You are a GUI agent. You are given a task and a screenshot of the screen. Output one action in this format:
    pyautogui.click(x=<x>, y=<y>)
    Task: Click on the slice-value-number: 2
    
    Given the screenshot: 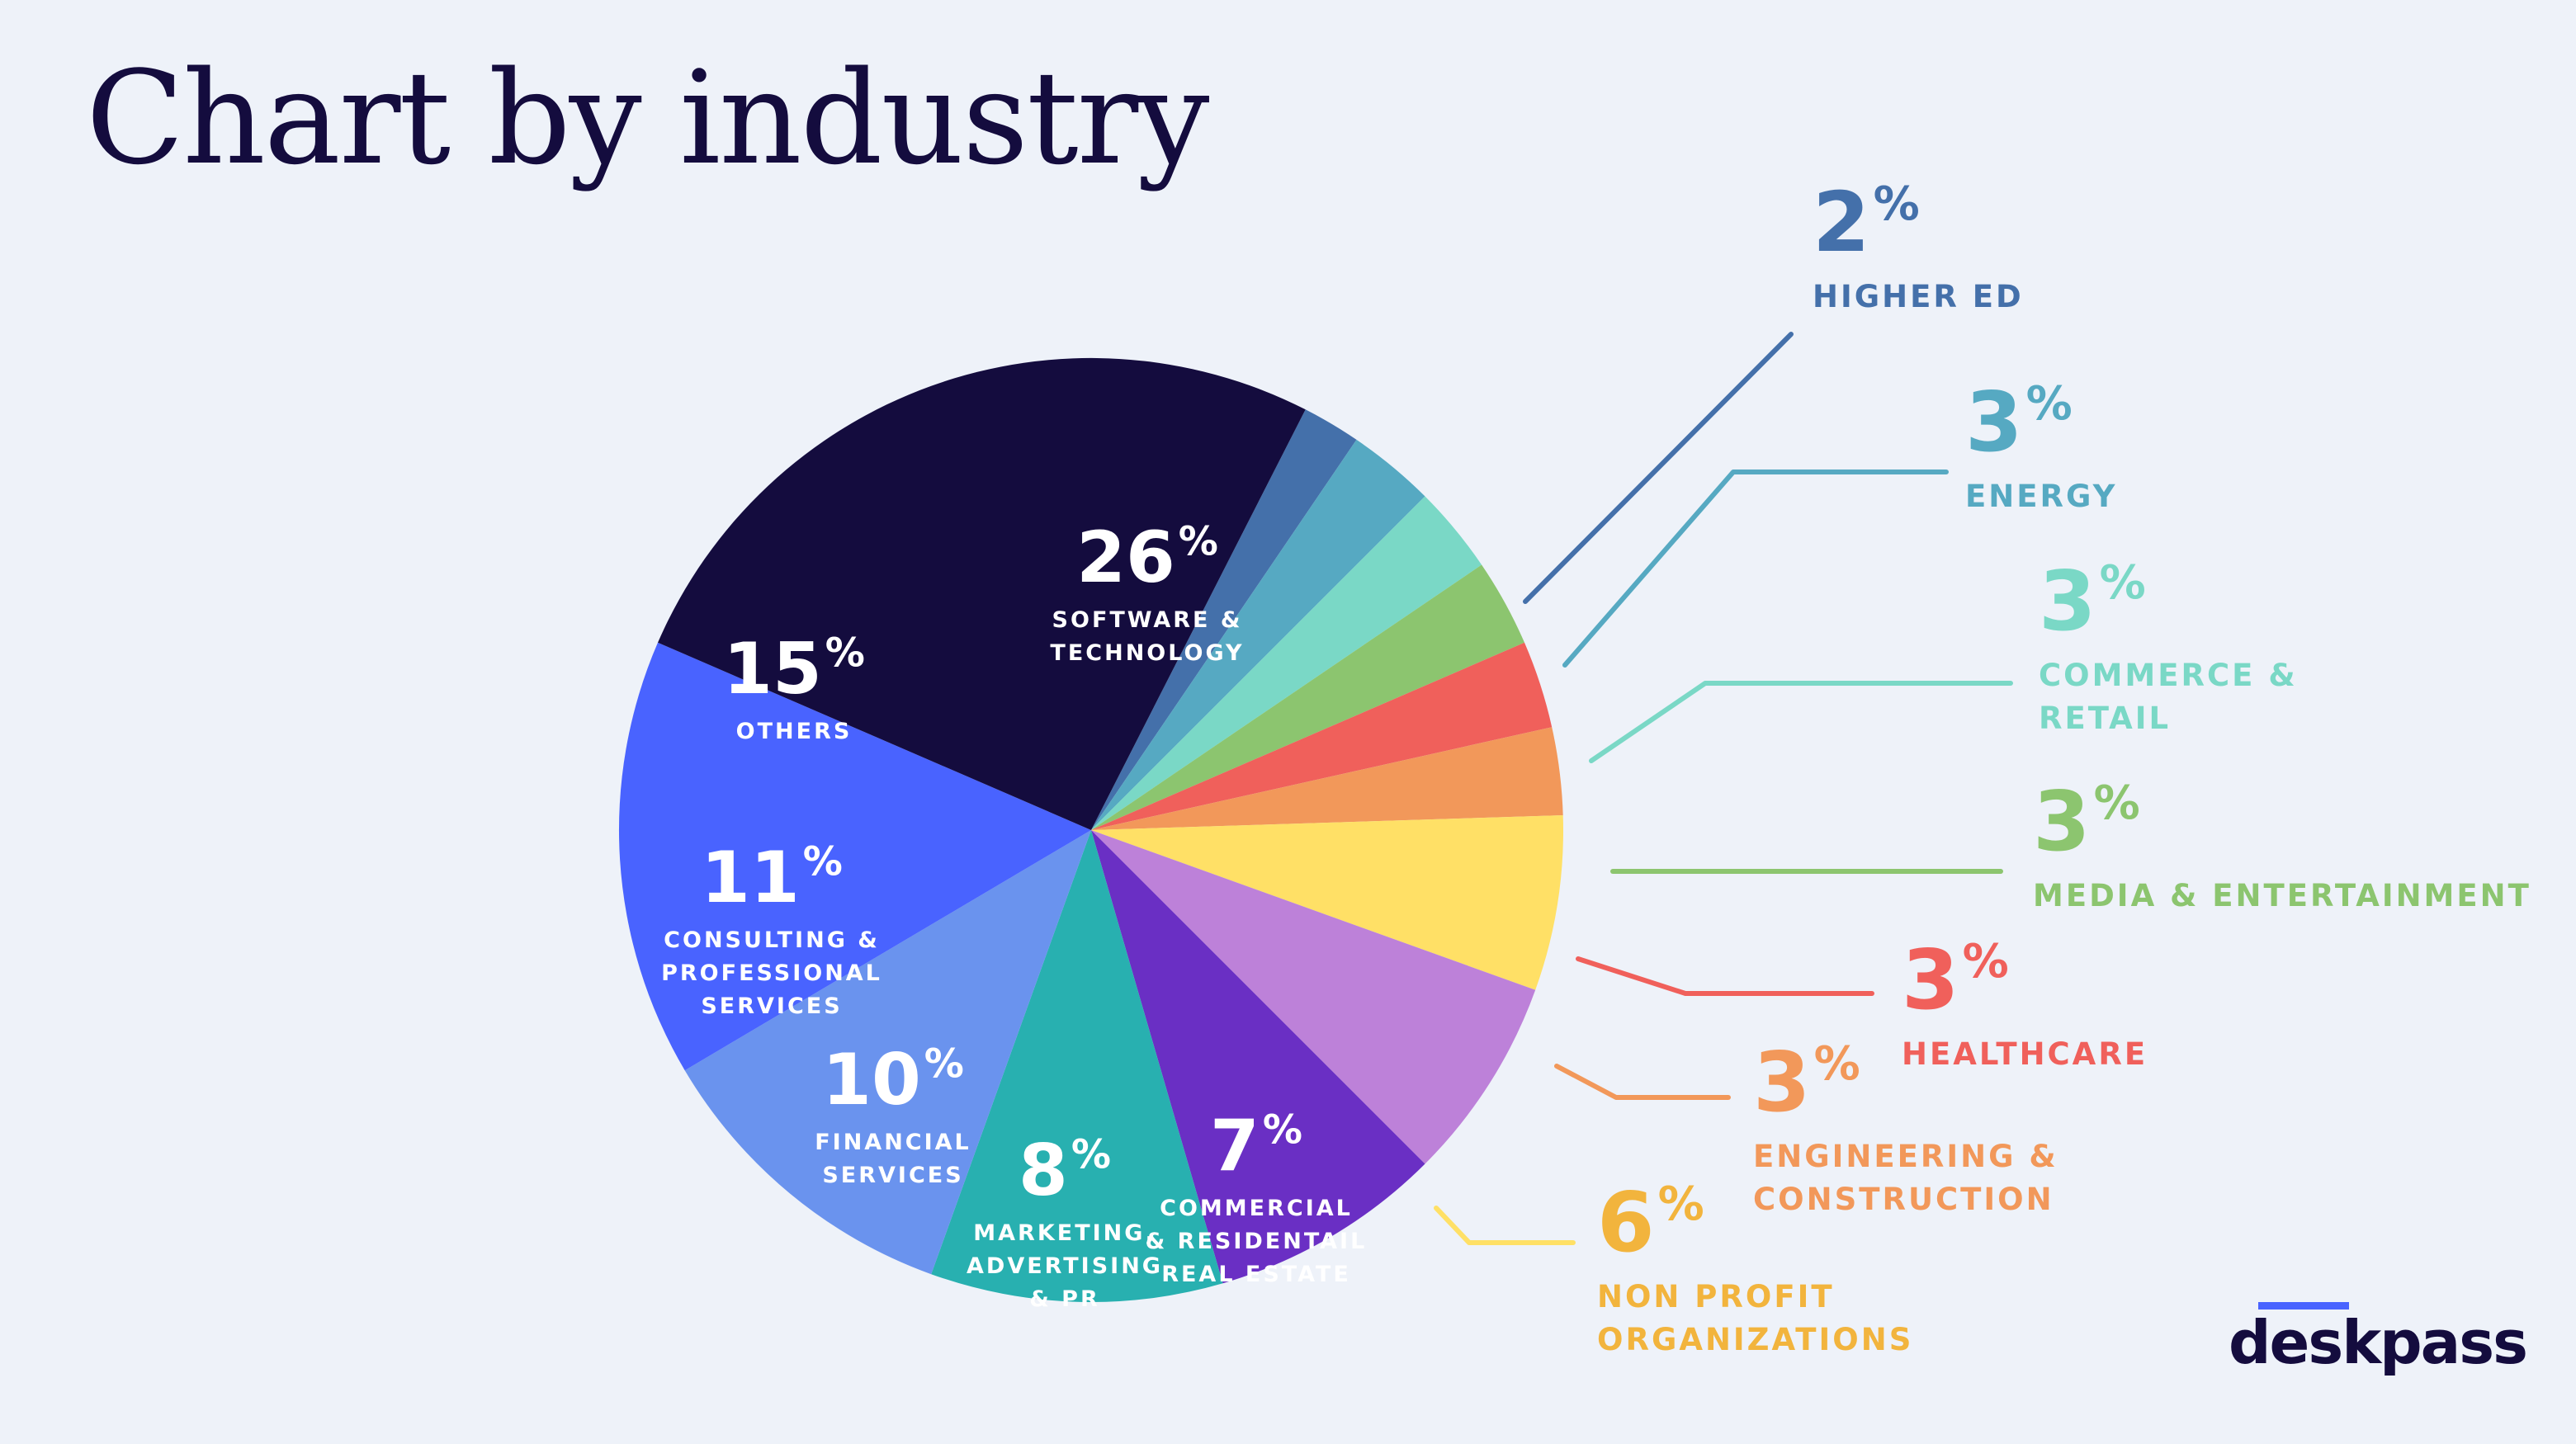 What is the action you would take?
    pyautogui.click(x=1841, y=222)
    